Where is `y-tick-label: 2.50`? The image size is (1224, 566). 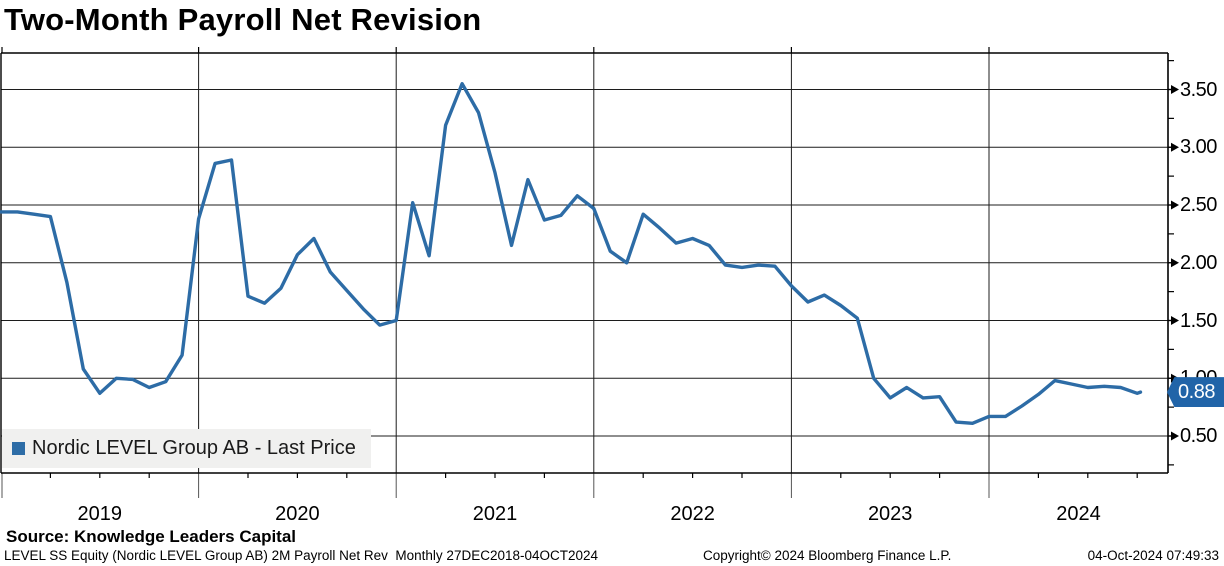 y-tick-label: 2.50 is located at coordinates (1198, 205).